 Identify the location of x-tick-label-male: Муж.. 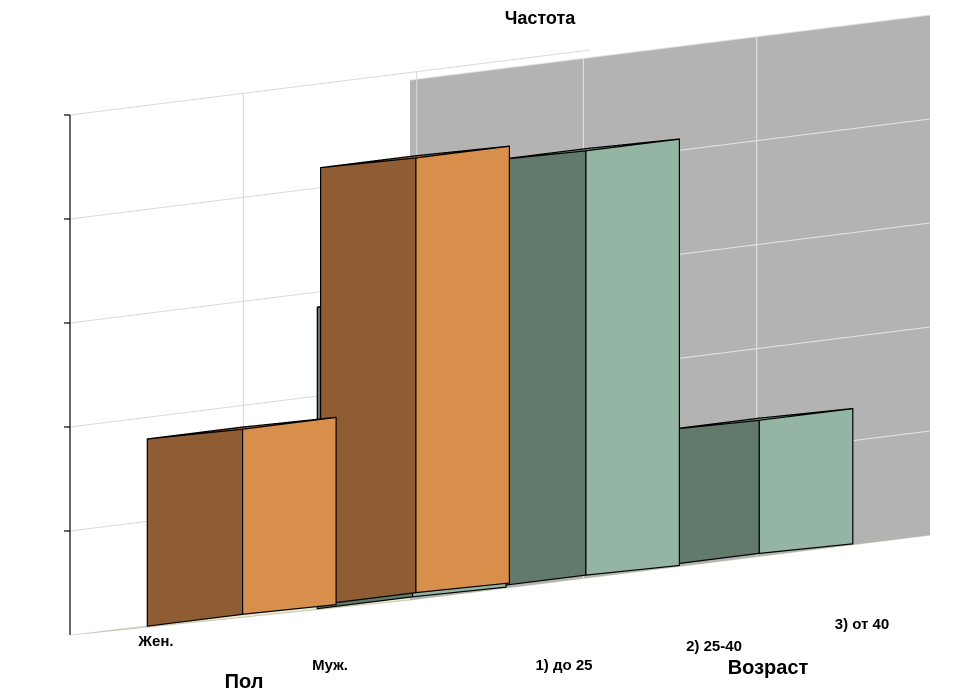
(330, 665).